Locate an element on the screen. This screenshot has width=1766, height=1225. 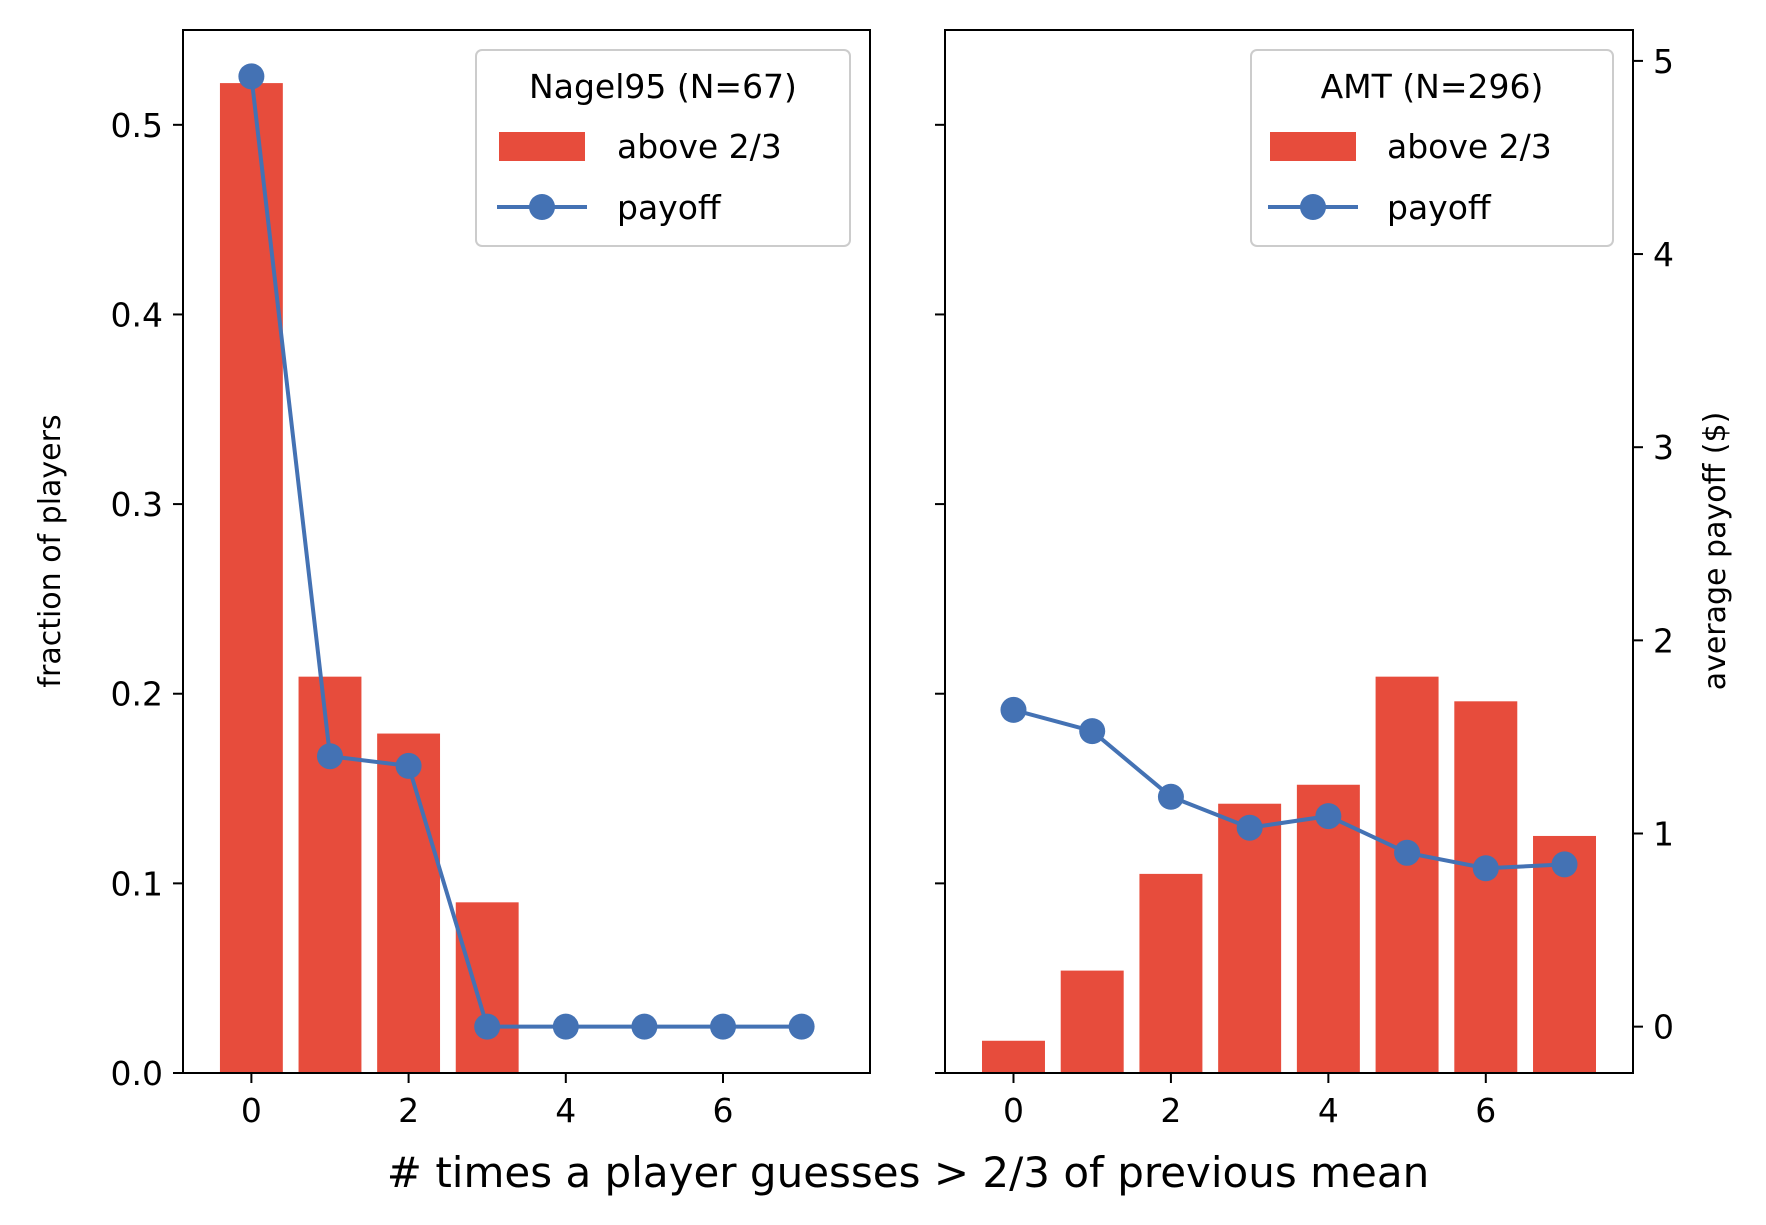
right-legend: AMT (N=296) above 2/3 payoff is located at coordinates (1432, 148).